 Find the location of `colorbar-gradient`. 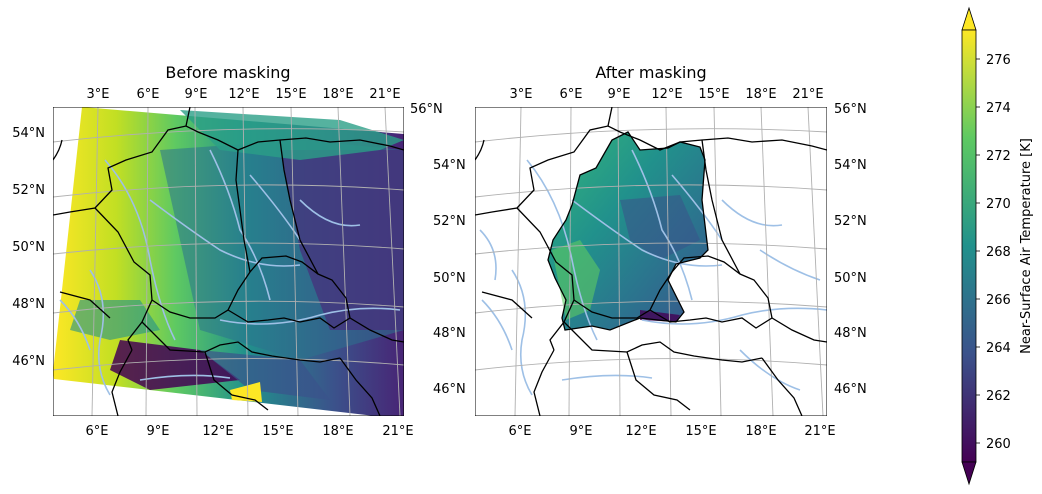

colorbar-gradient is located at coordinates (969, 246).